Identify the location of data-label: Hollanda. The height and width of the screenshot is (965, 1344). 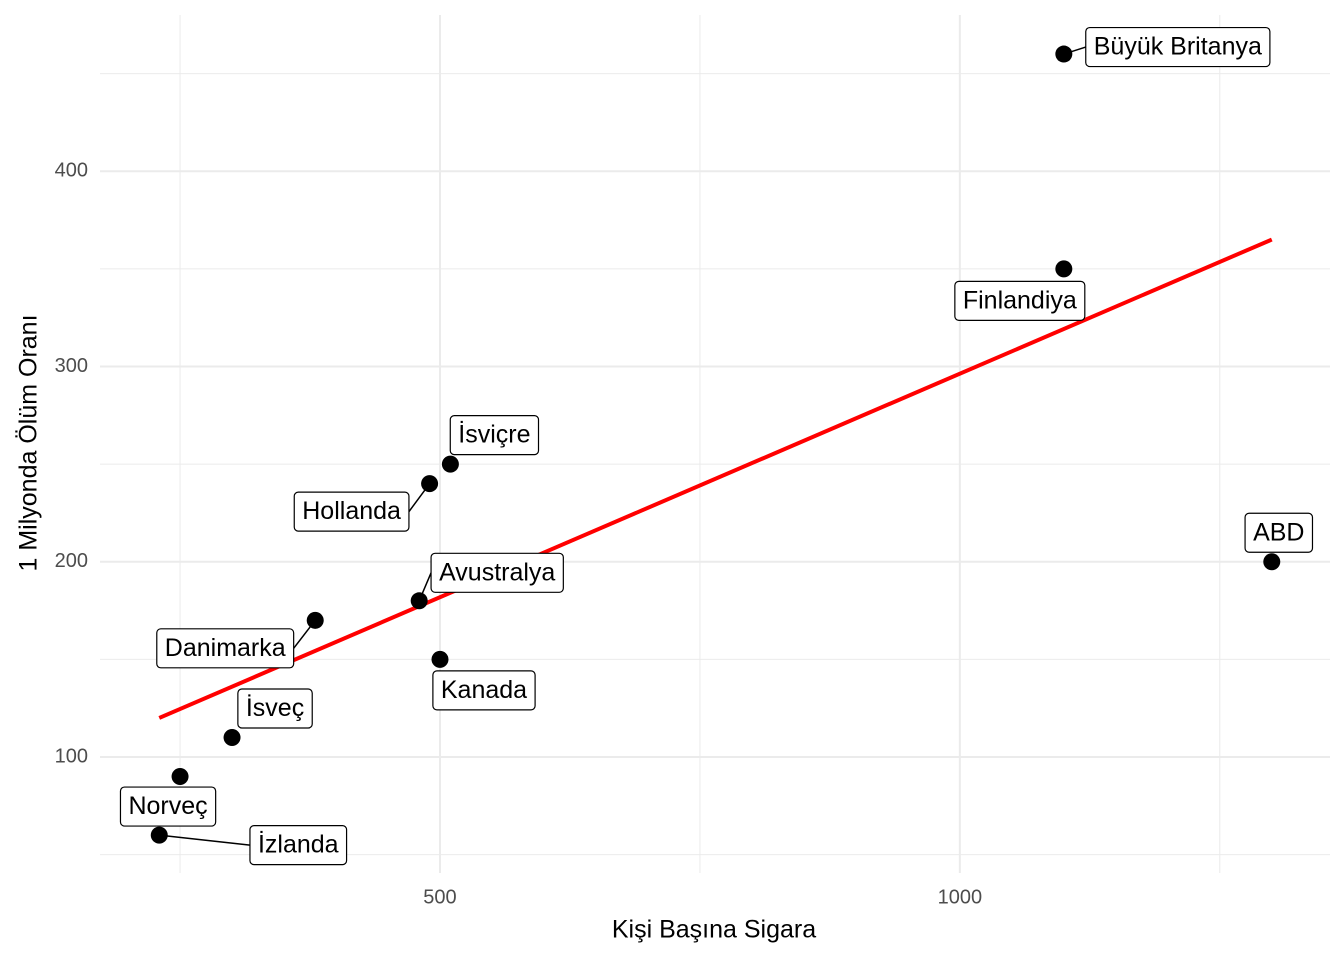
(351, 511).